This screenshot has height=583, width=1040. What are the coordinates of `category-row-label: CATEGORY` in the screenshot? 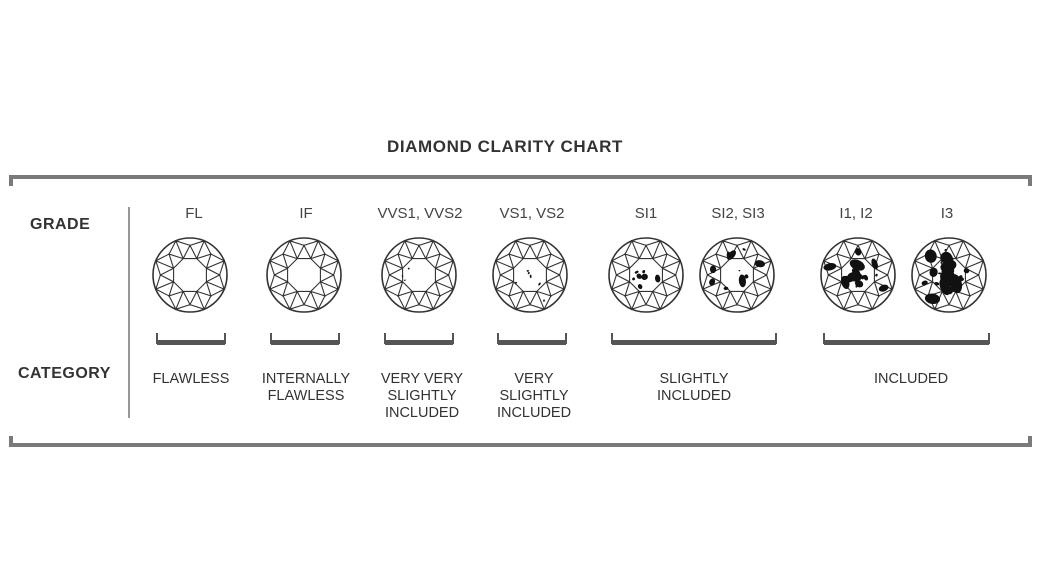 It's located at (64, 373).